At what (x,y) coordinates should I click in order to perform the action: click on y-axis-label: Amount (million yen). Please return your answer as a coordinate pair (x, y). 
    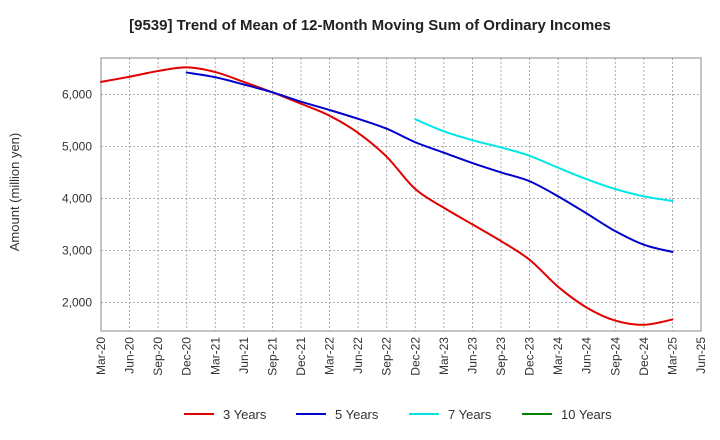
    Looking at the image, I should click on (14, 192).